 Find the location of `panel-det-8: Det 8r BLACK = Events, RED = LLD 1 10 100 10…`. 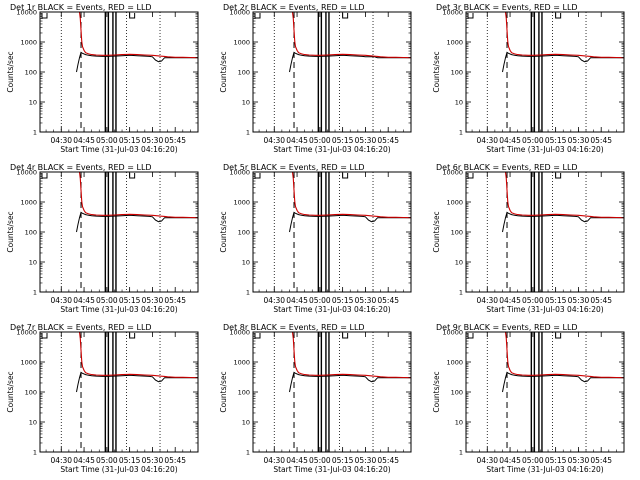

panel-det-8: Det 8r BLACK = Events, RED = LLD 1 10 100 10… is located at coordinates (315, 398).